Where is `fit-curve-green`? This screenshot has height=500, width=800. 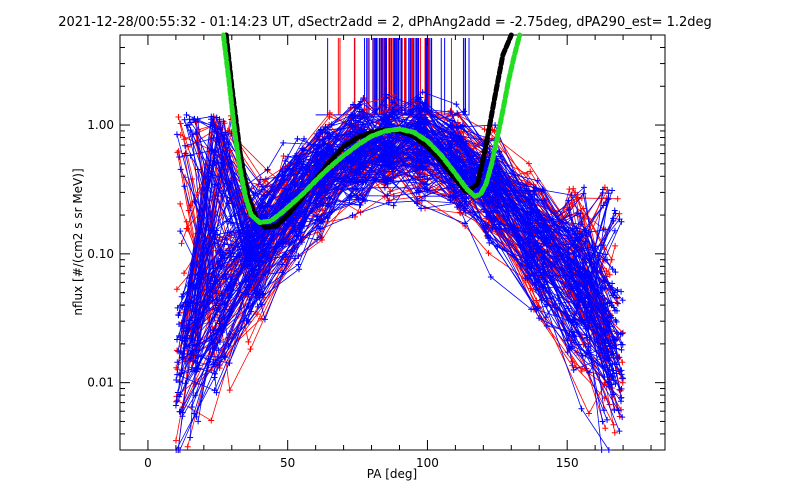
fit-curve-green is located at coordinates (371, 129).